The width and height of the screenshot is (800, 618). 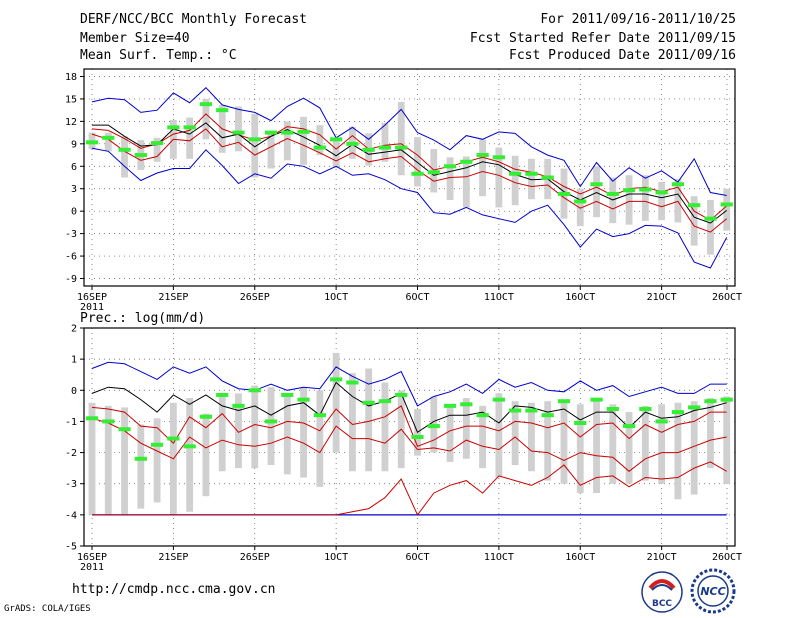 What do you see at coordinates (174, 589) in the screenshot?
I see `source-url: http://cmdp.ncc.cma.gov.cn` at bounding box center [174, 589].